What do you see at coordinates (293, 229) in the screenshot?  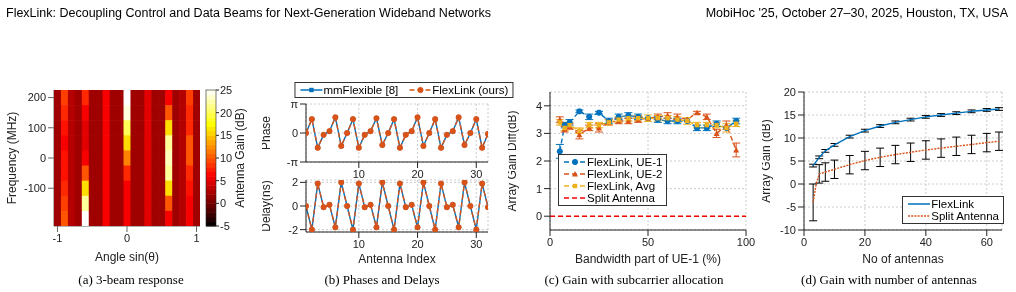 I see `y-tick-label: -2` at bounding box center [293, 229].